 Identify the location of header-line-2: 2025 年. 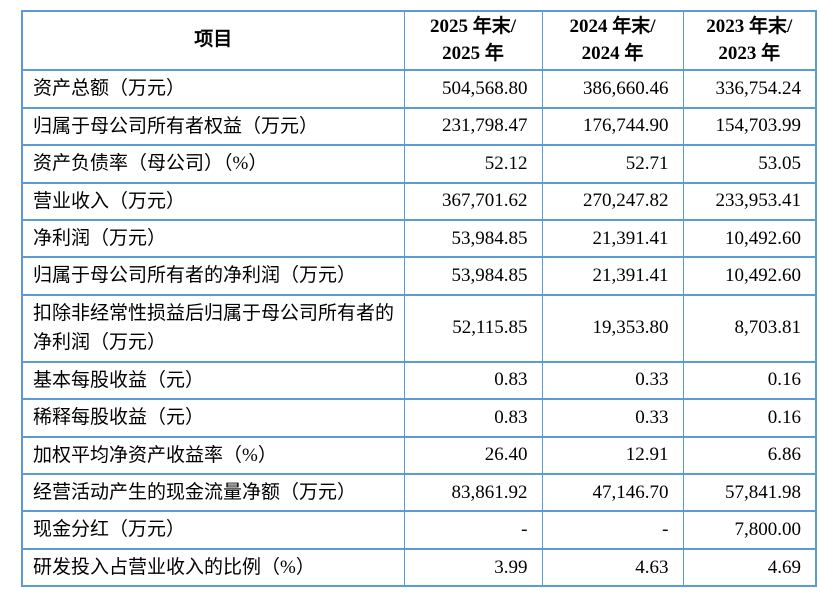
(473, 53).